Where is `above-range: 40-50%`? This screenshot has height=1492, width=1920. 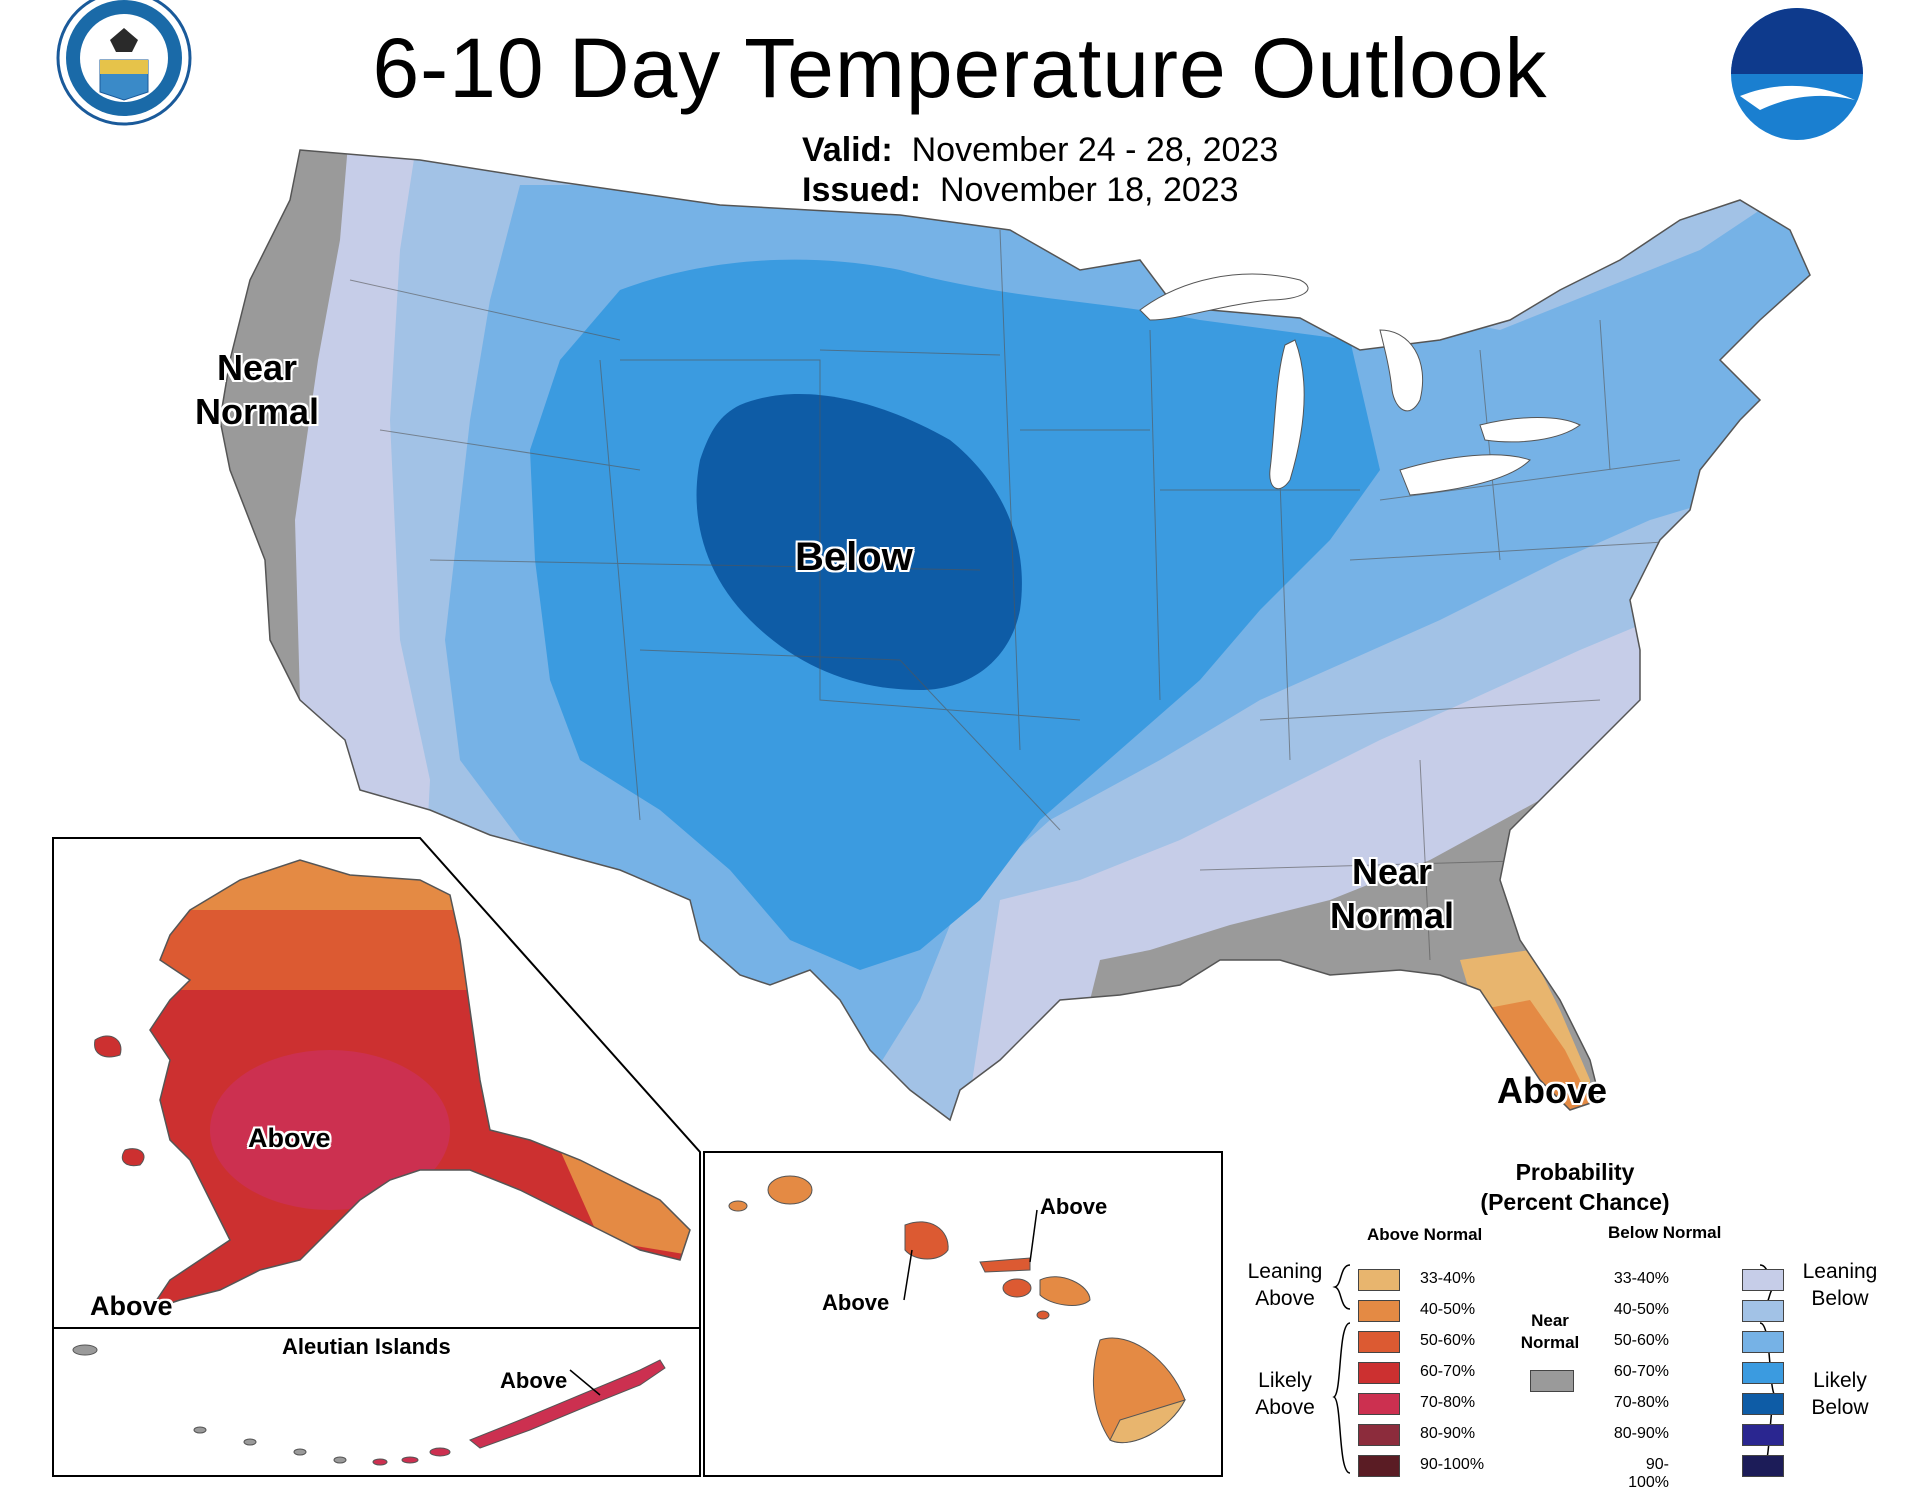 above-range: 40-50% is located at coordinates (1448, 1309).